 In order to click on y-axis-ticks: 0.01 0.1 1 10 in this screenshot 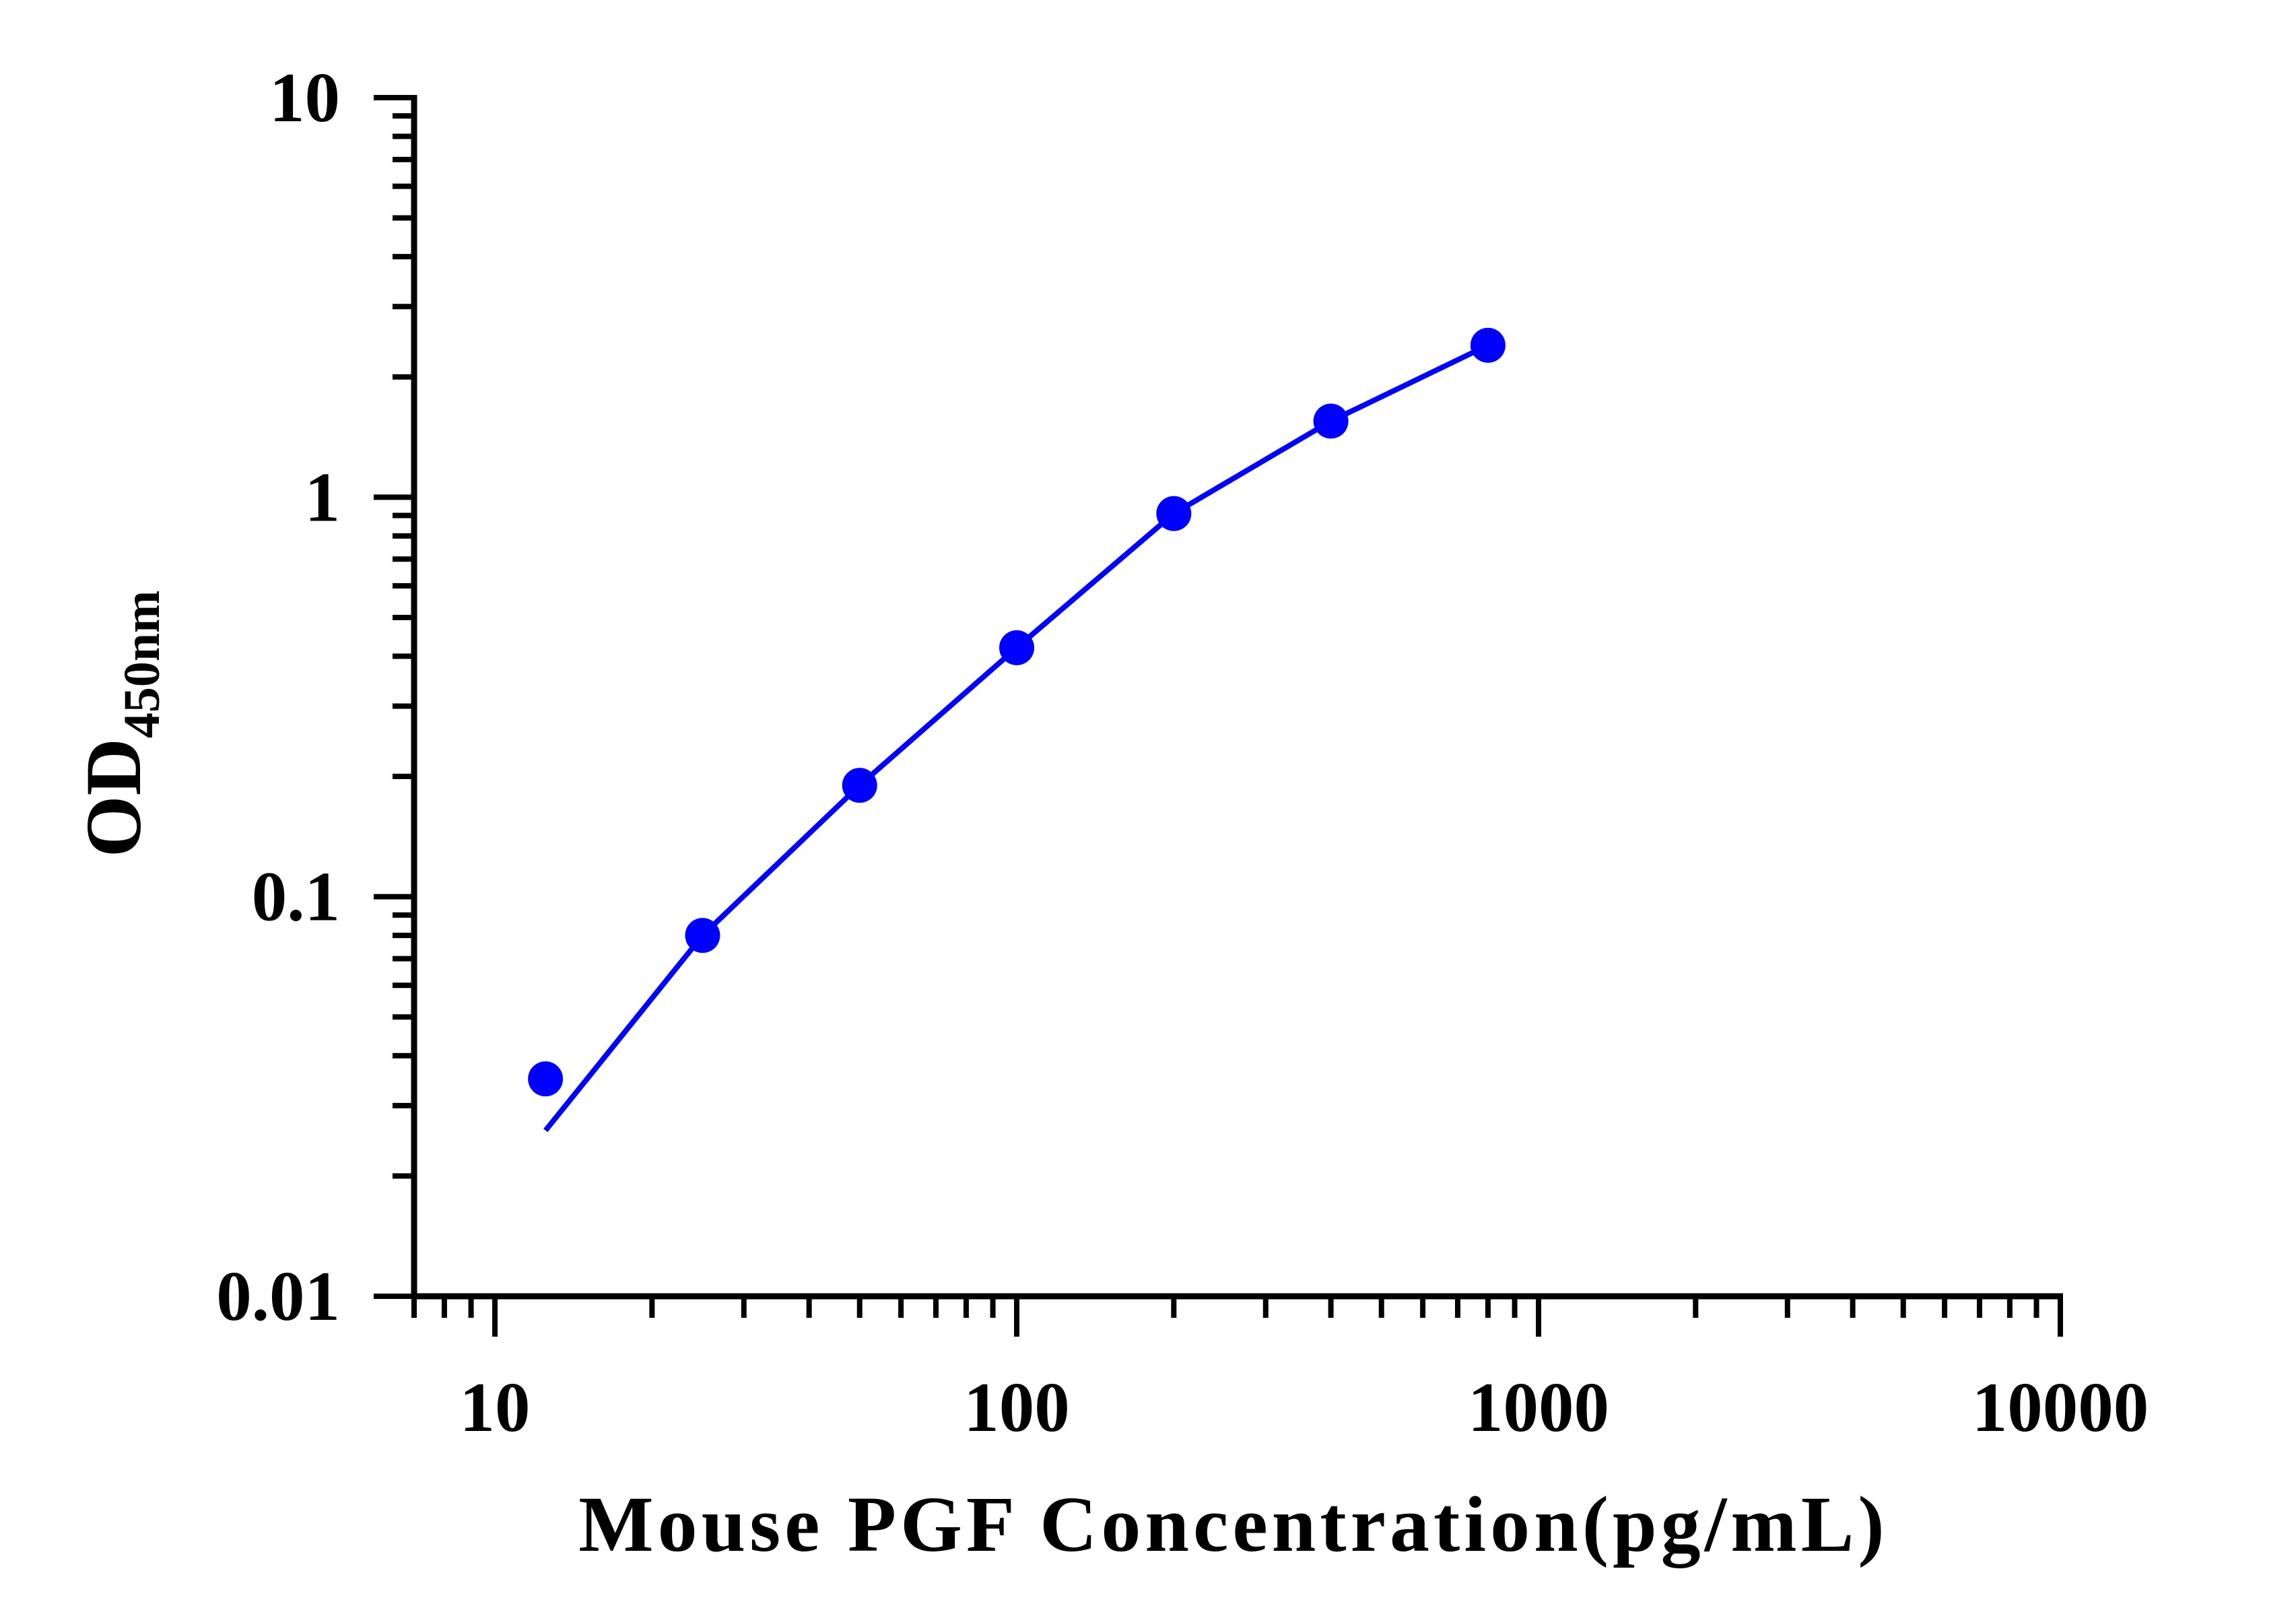, I will do `click(315, 696)`.